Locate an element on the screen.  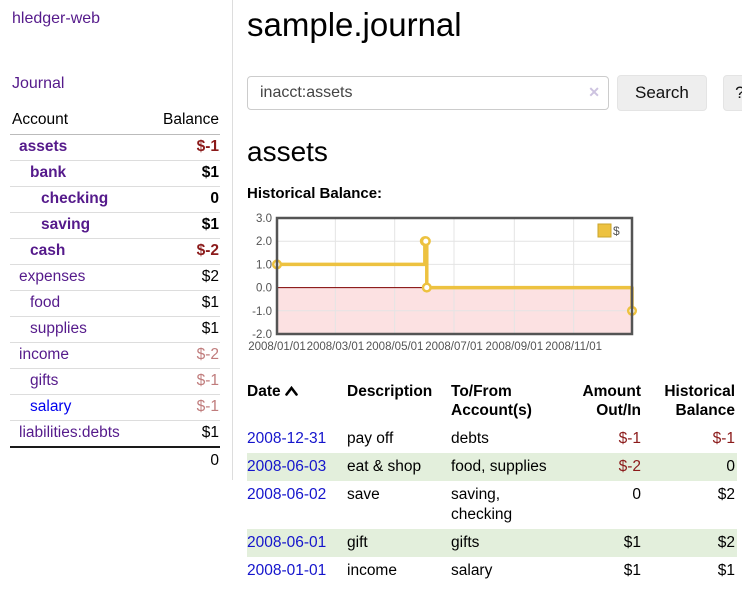
account-link: saving is located at coordinates (66, 224).